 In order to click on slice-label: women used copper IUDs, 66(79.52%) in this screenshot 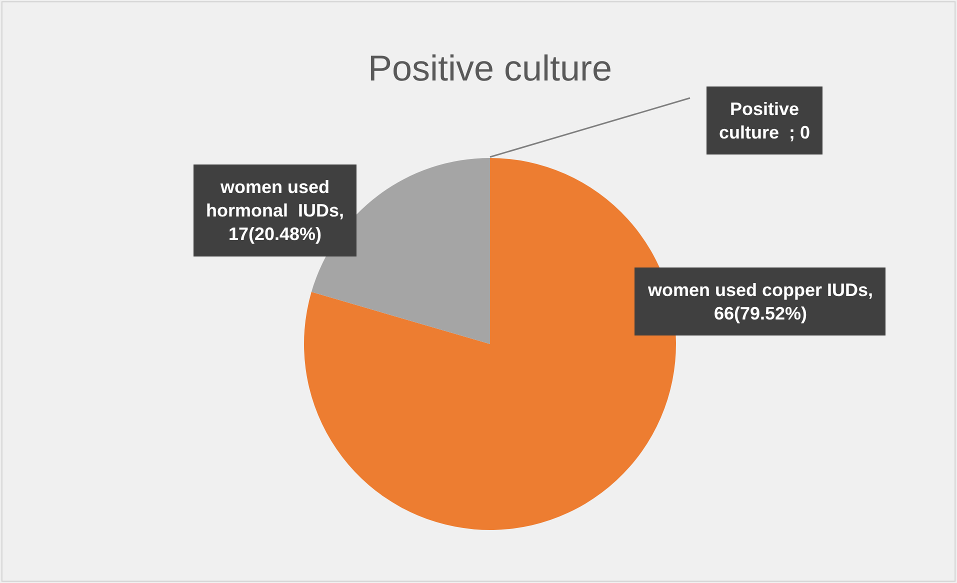, I will do `click(760, 302)`.